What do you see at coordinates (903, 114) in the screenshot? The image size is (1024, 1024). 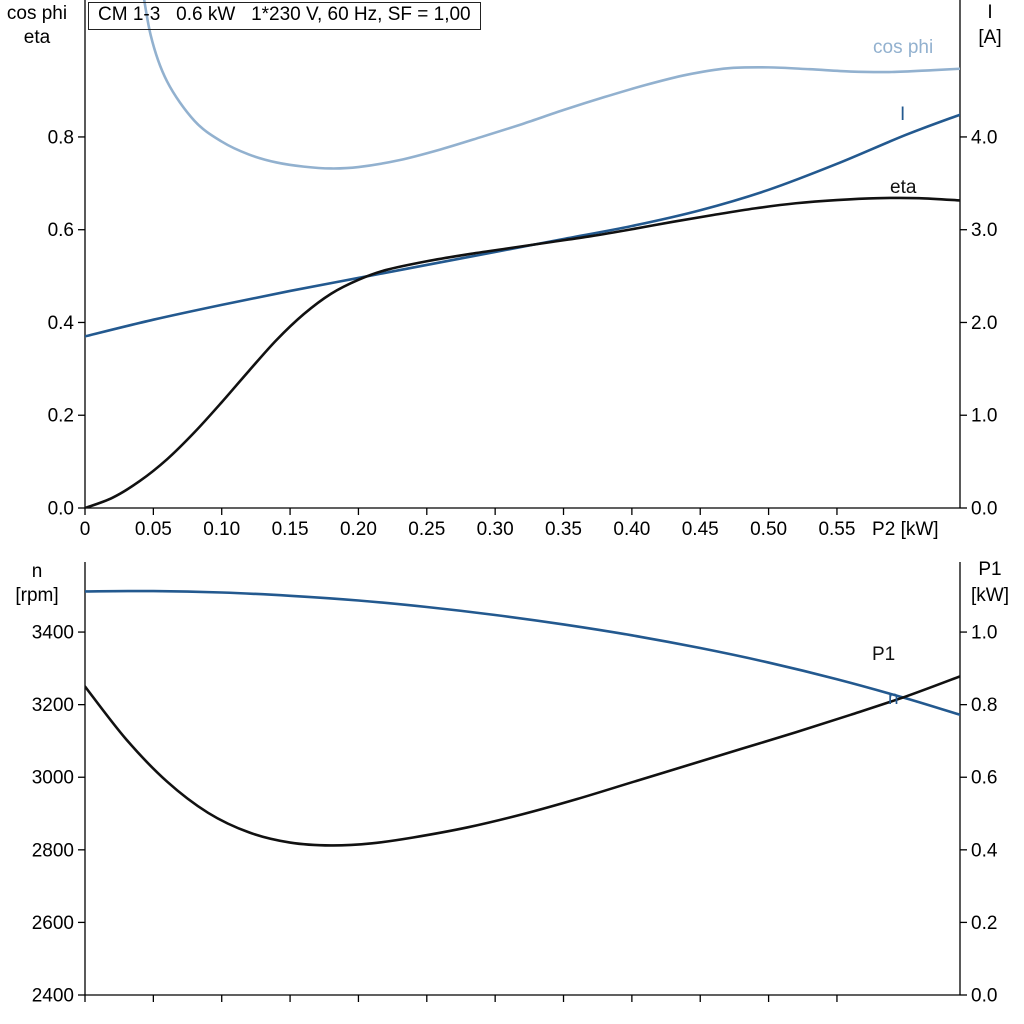 I see `curve-label-current: I` at bounding box center [903, 114].